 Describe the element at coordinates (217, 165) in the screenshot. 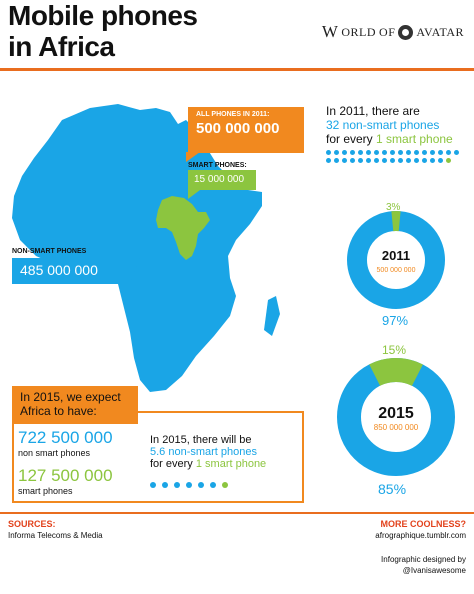

I see `smart-phones-label: SMART PHONES:` at that location.